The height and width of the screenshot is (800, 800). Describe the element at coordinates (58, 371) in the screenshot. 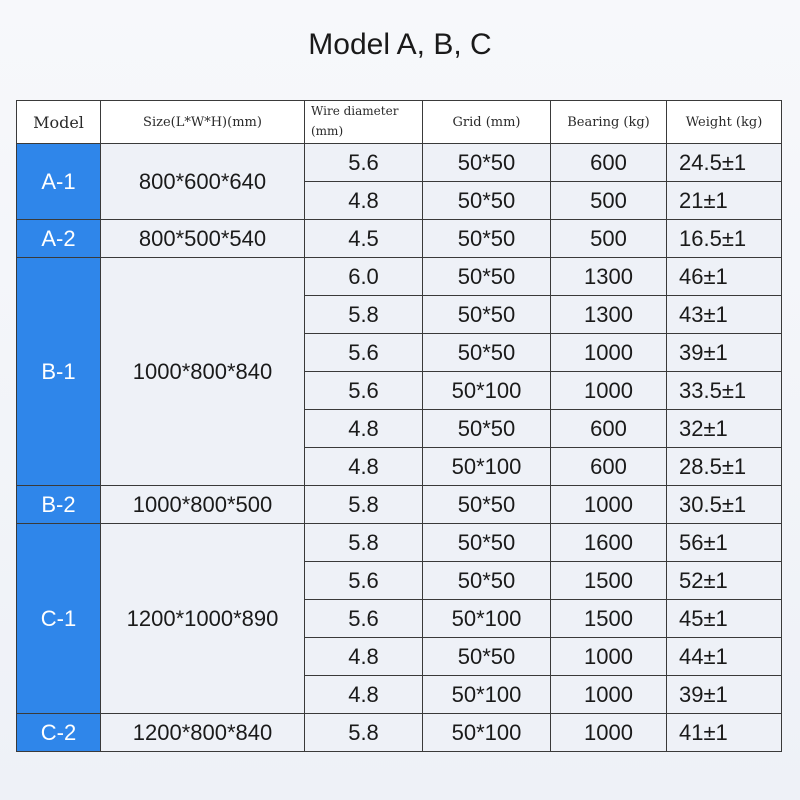

I see `model-cell: B-1` at that location.